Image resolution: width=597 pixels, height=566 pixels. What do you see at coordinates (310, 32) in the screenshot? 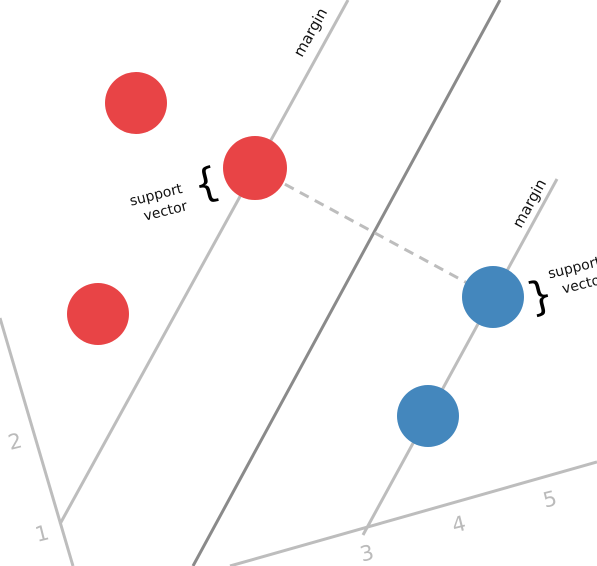
I see `margin-label-left: margin` at bounding box center [310, 32].